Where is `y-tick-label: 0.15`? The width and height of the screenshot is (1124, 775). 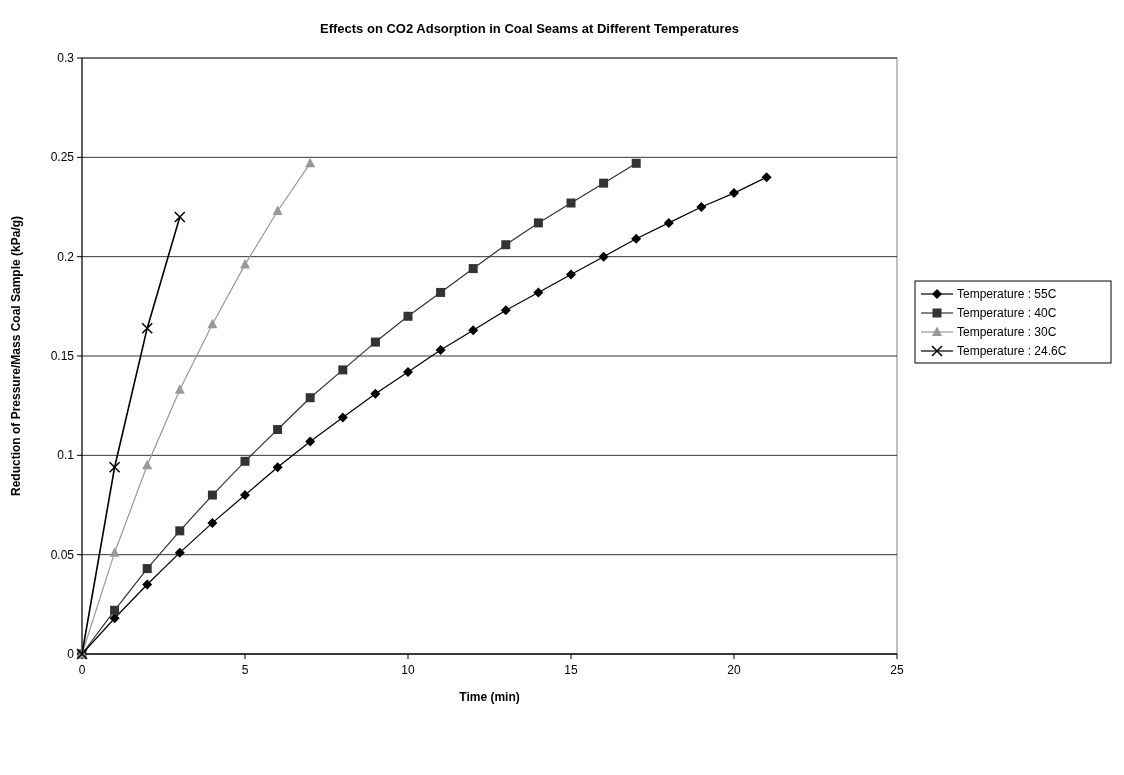 y-tick-label: 0.15 is located at coordinates (62, 356).